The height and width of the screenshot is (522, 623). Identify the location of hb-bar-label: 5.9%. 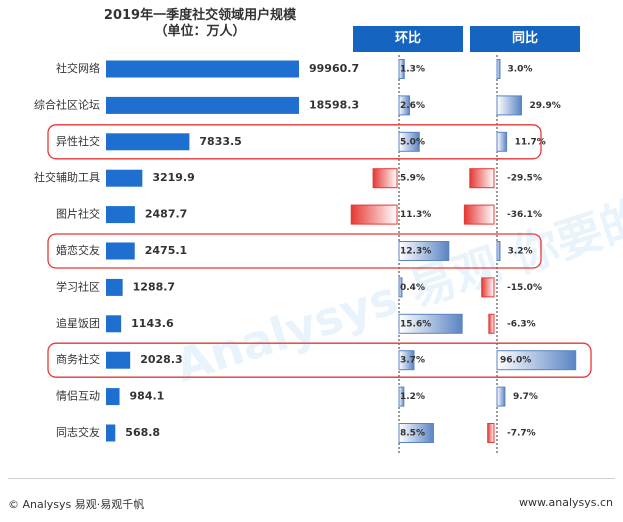
(412, 179).